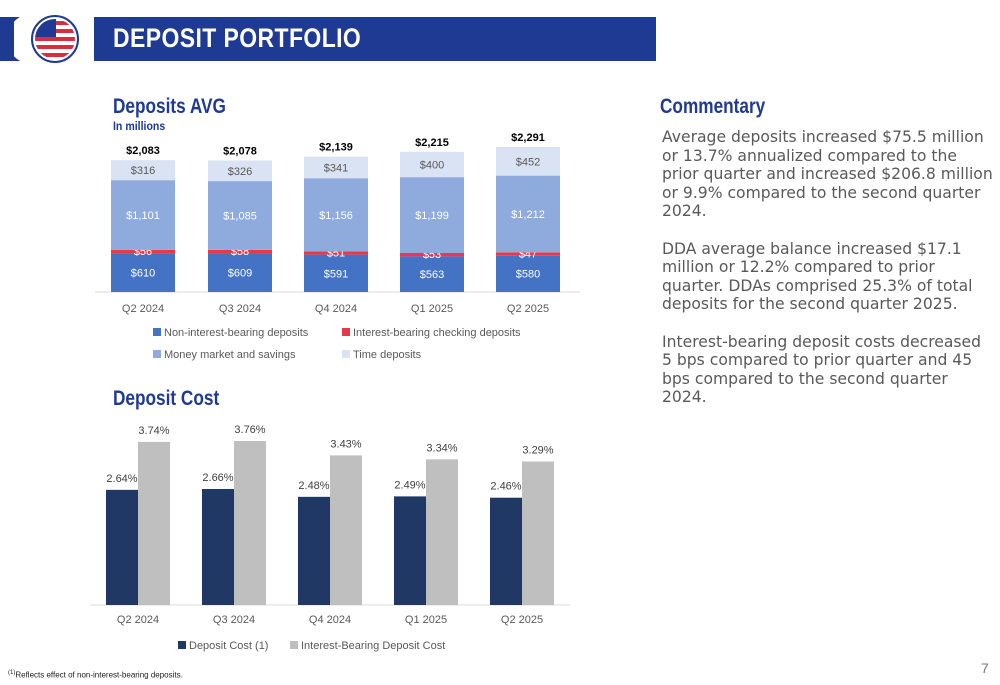  I want to click on deposits-data-label: $1,085, so click(240, 216).